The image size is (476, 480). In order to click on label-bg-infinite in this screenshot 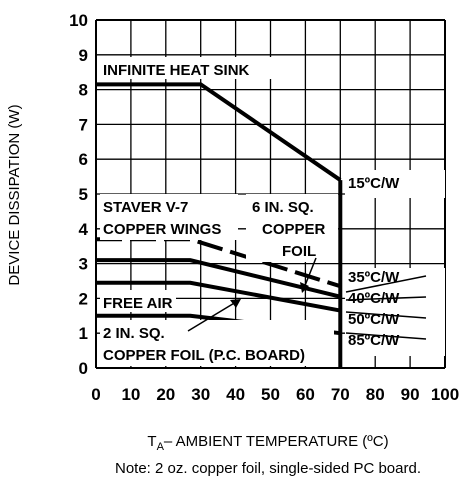, I will do `click(189, 68)`.